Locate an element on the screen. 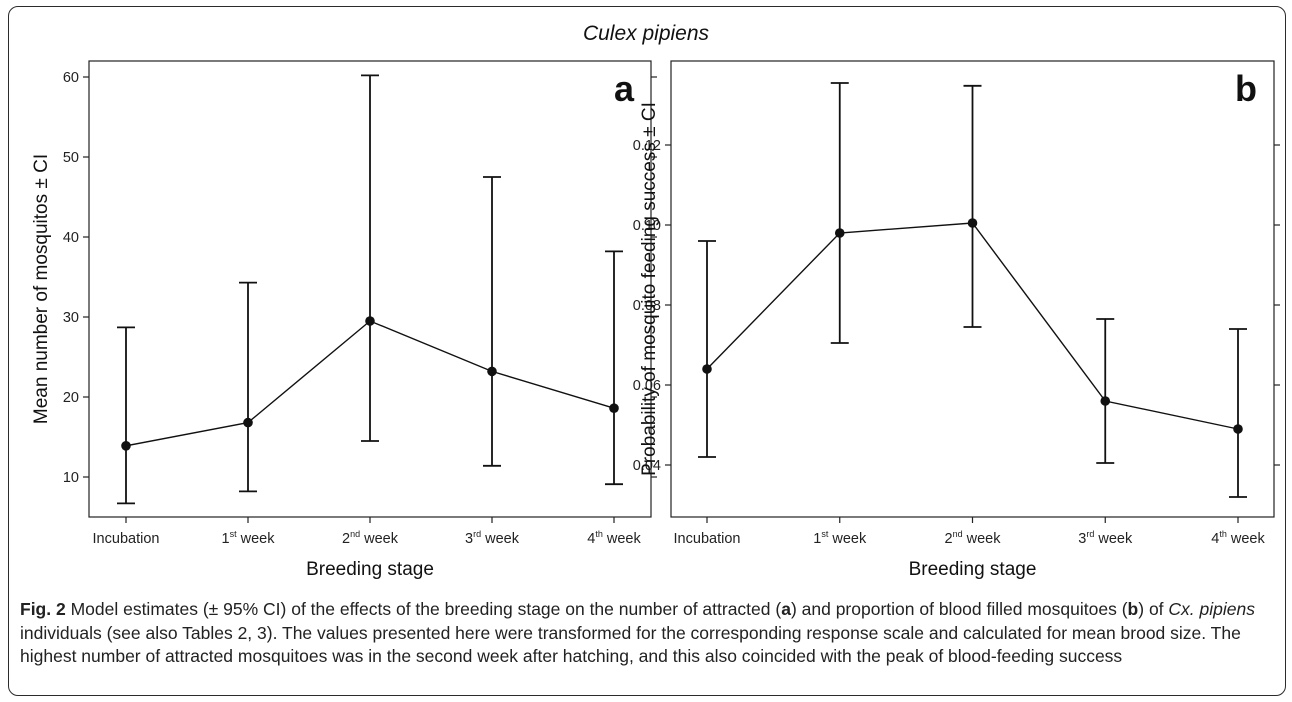 This screenshot has height=702, width=1292. y-tick-label: 50 is located at coordinates (71, 158).